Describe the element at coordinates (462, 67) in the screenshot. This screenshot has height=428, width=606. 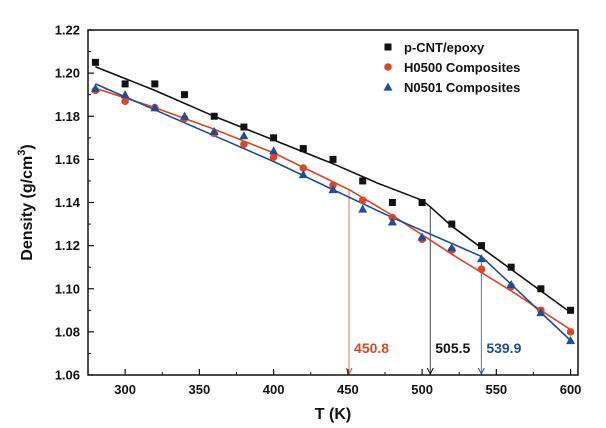
I see `legend-label: H0500 Composites` at that location.